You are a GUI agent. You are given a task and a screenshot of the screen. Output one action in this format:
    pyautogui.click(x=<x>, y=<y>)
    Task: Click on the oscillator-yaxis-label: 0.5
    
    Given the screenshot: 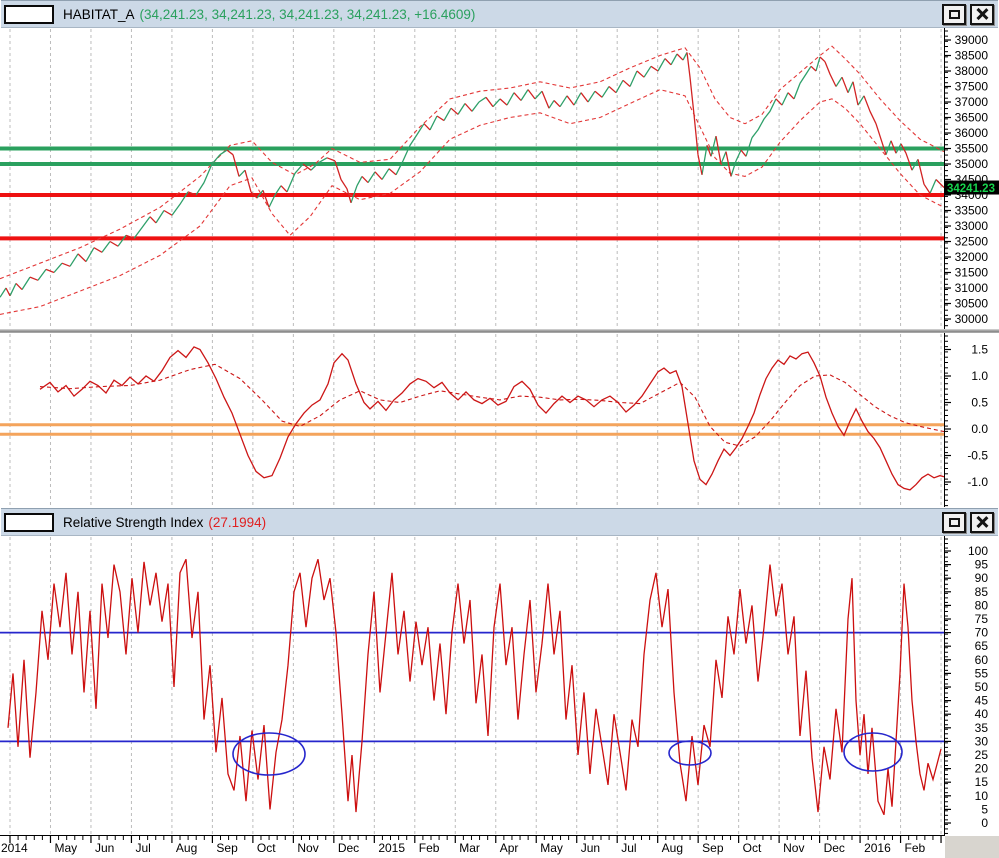 What is the action you would take?
    pyautogui.click(x=979, y=403)
    